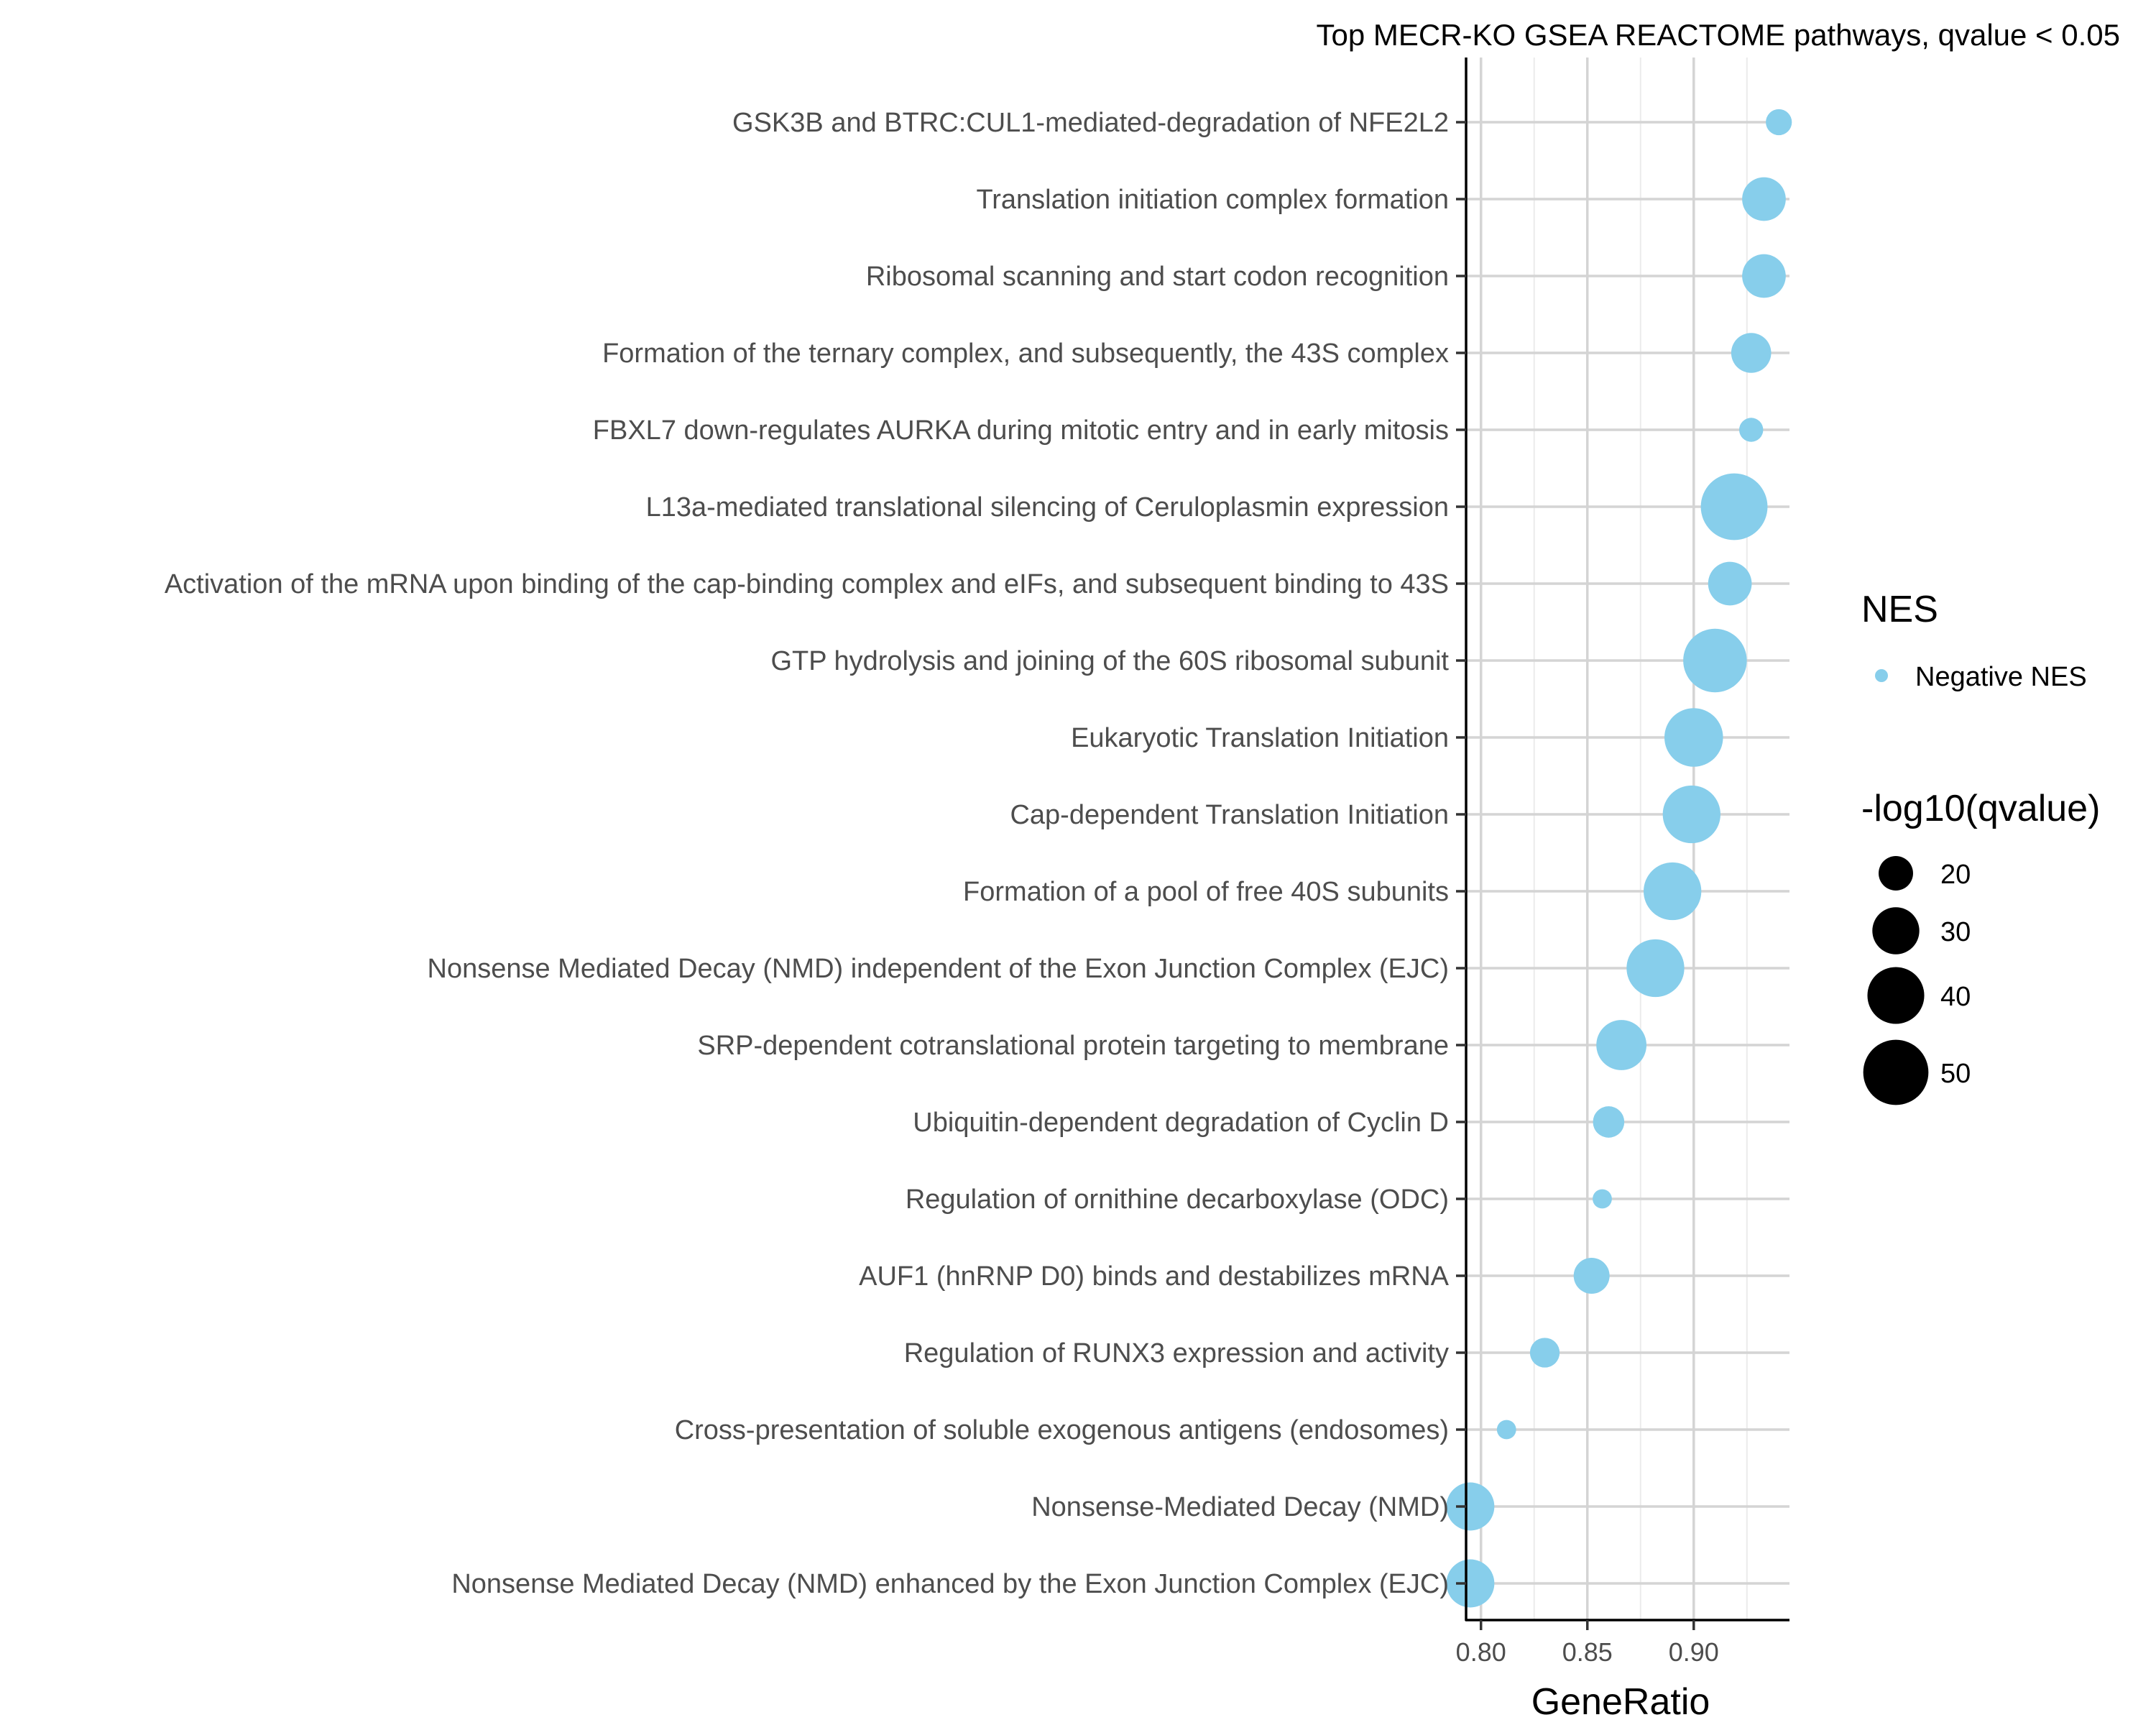 This screenshot has height=1725, width=2156. I want to click on x-tick-label: 0.90, so click(1694, 1652).